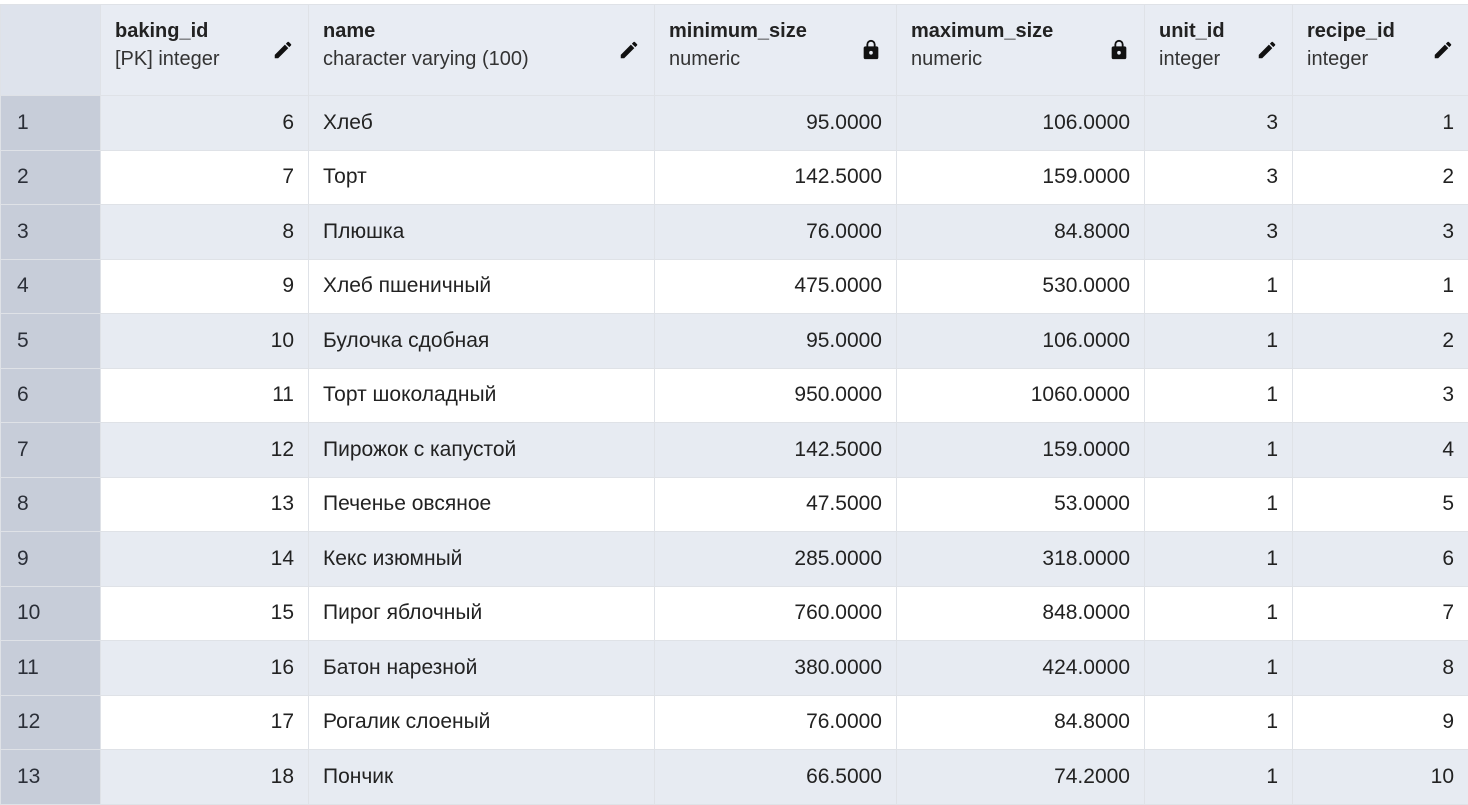  What do you see at coordinates (1380, 613) in the screenshot?
I see `cell-recipe-id: 7` at bounding box center [1380, 613].